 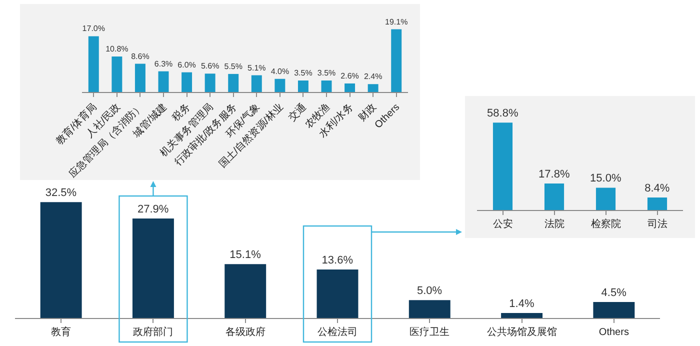 What do you see at coordinates (233, 66) in the screenshot?
I see `data-label: 5.5%` at bounding box center [233, 66].